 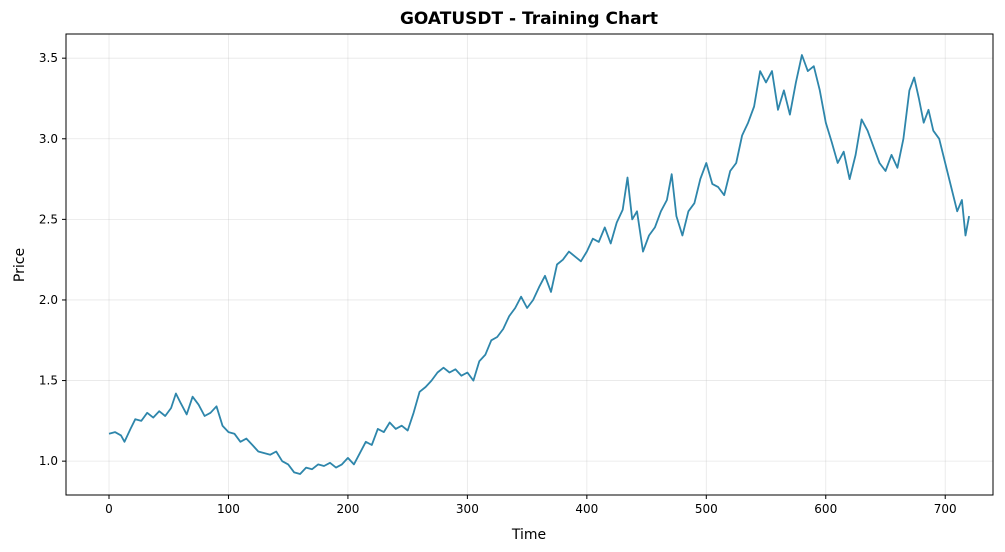 What do you see at coordinates (48, 381) in the screenshot?
I see `y-tick-label: 1.5` at bounding box center [48, 381].